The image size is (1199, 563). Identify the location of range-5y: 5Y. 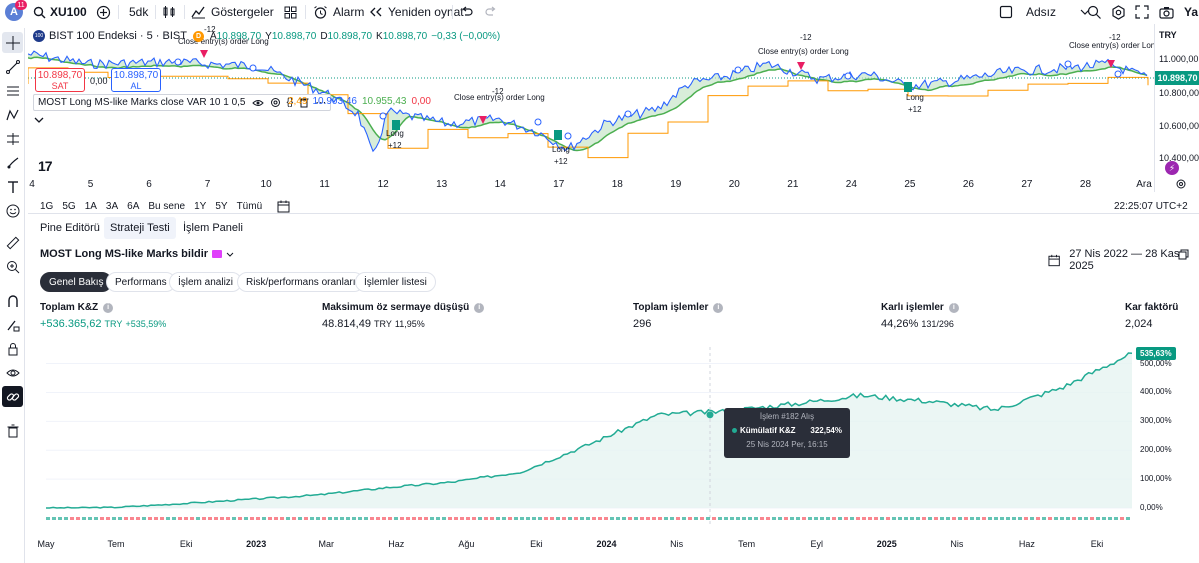
(221, 206).